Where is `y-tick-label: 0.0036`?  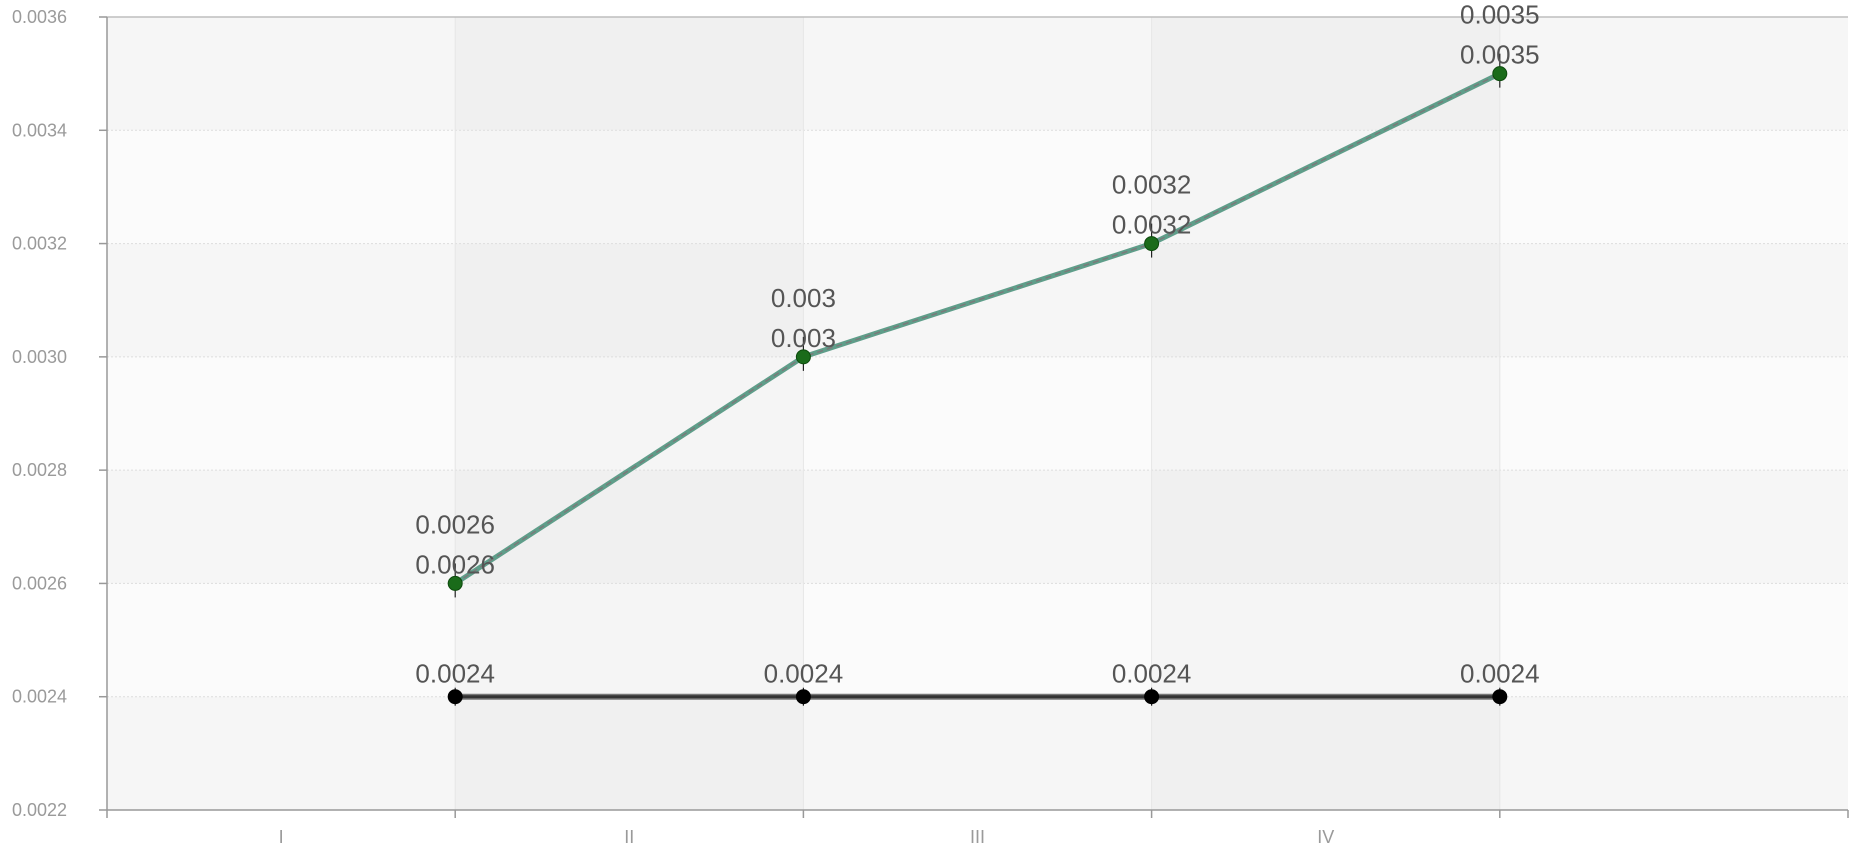 y-tick-label: 0.0036 is located at coordinates (39, 17).